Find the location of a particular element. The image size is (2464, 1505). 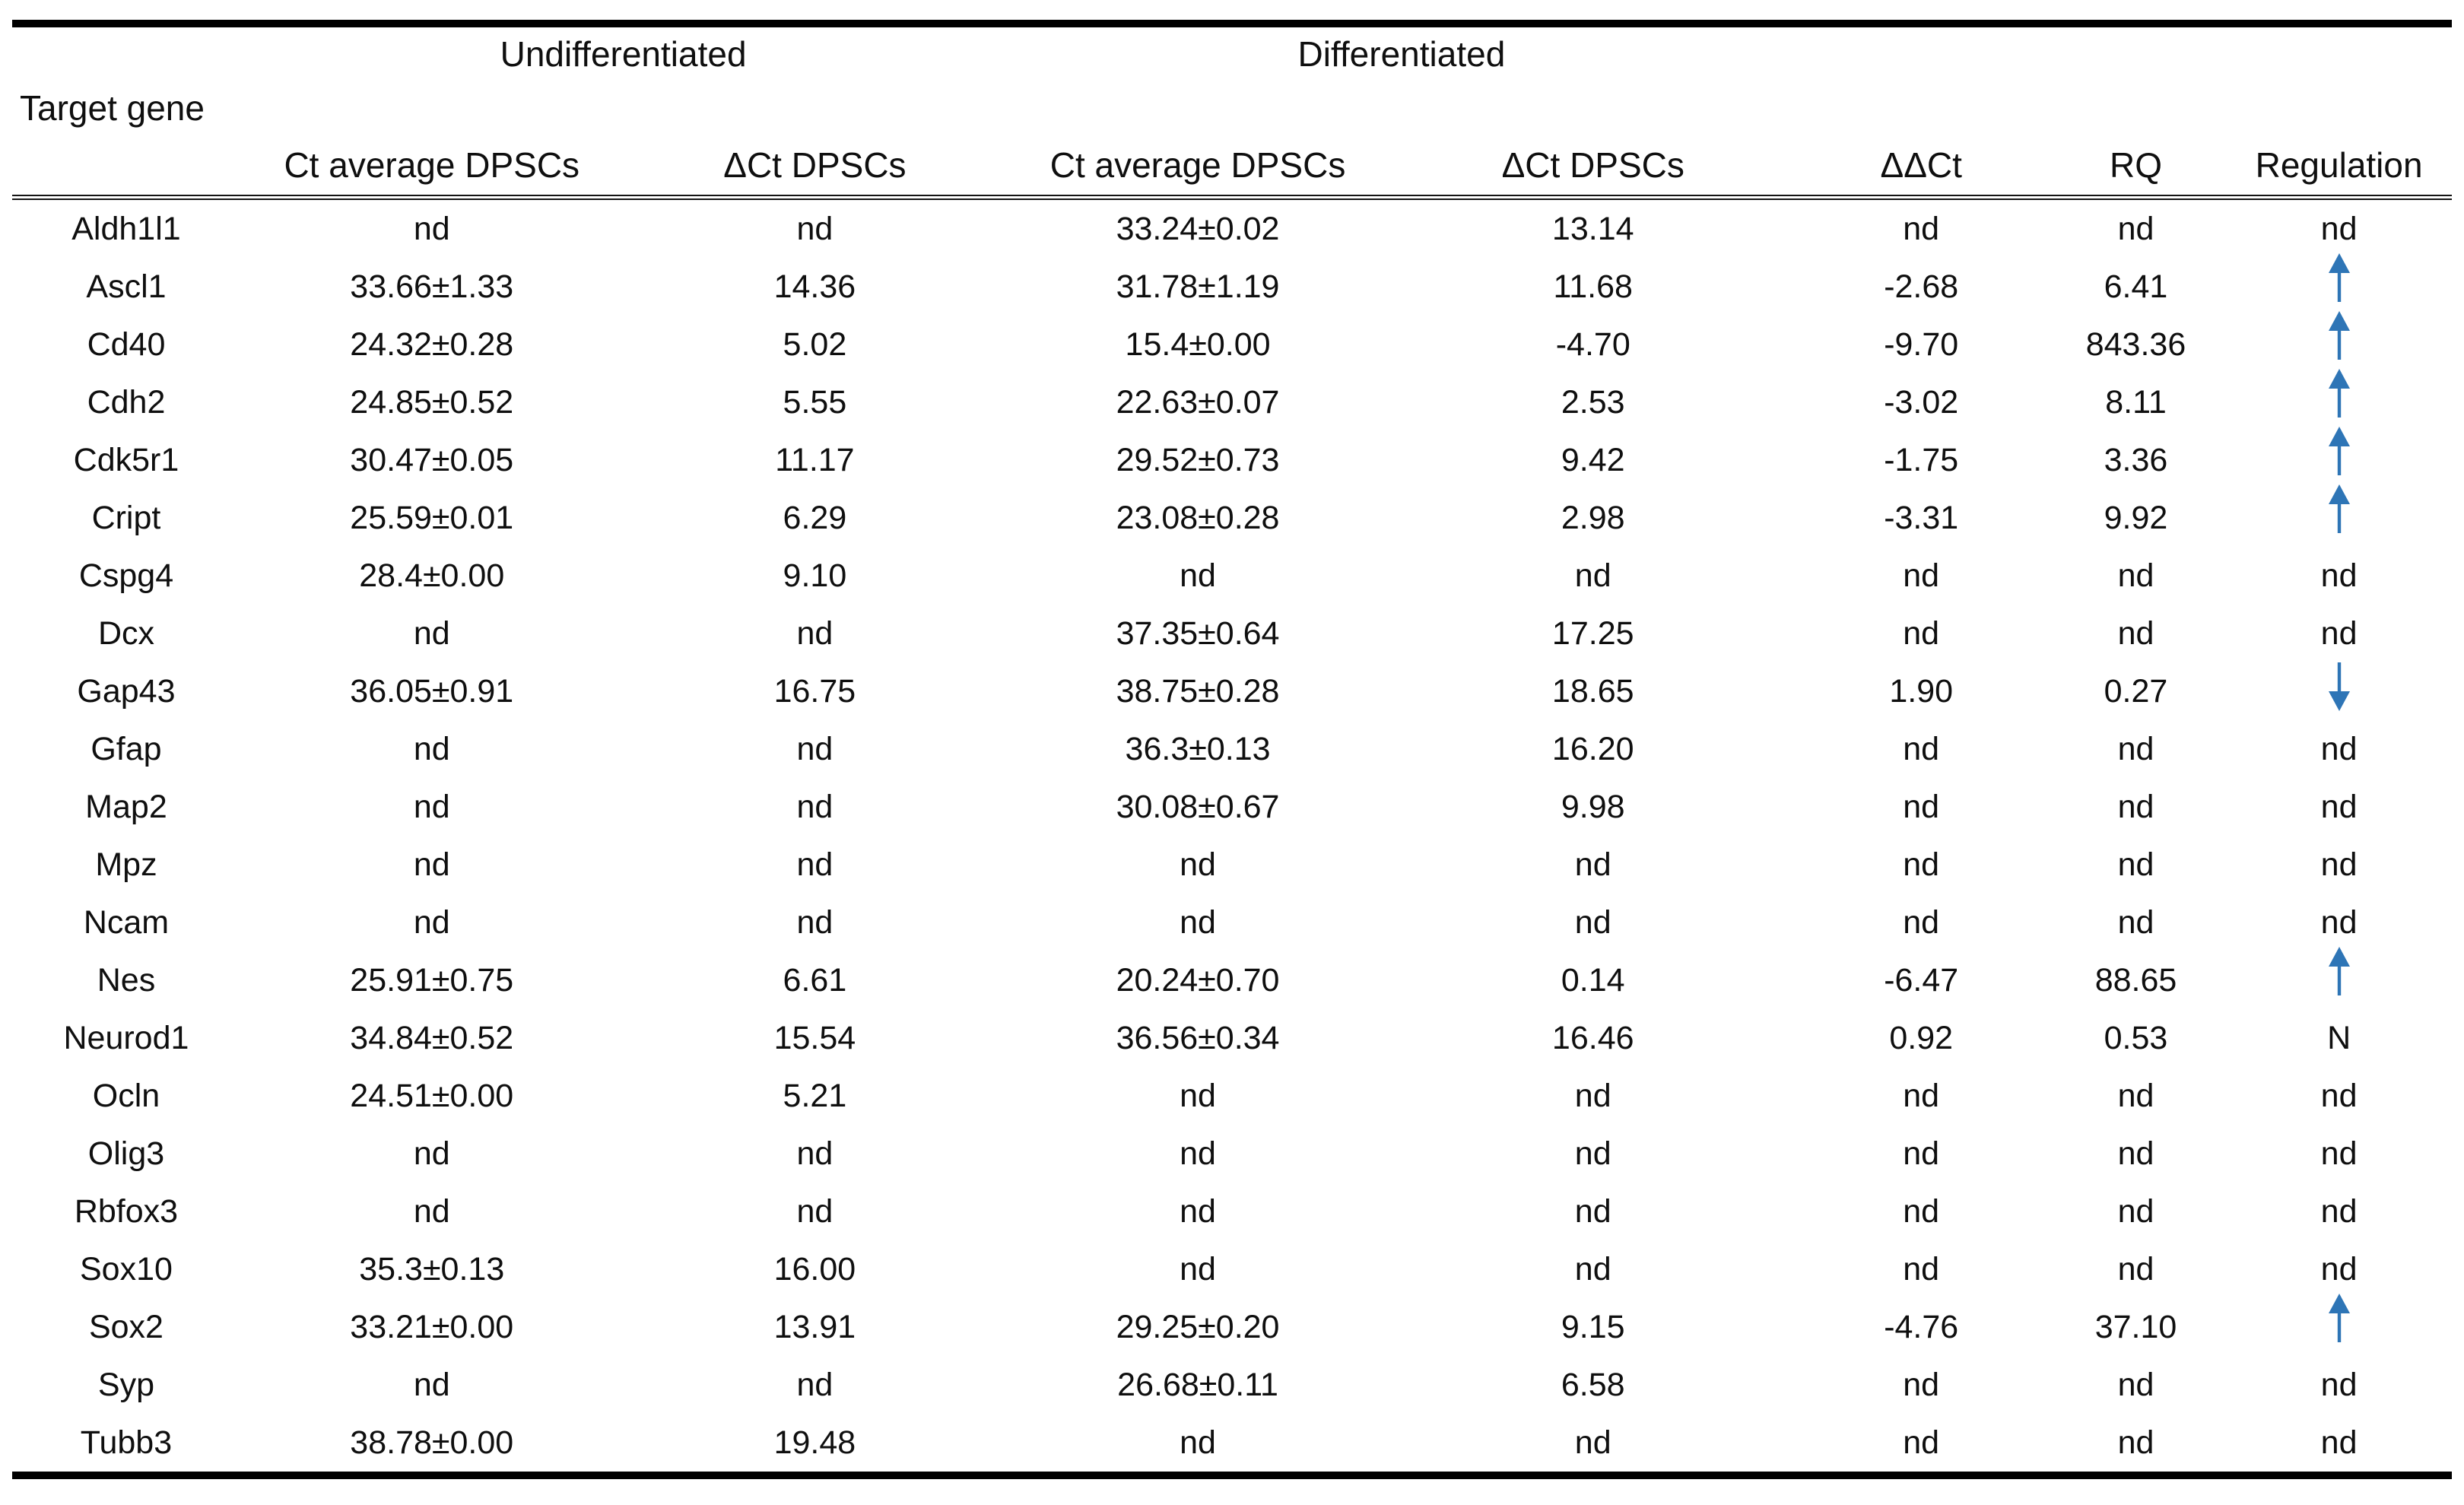

value-cell: 28.4±0.00 is located at coordinates (432, 575).